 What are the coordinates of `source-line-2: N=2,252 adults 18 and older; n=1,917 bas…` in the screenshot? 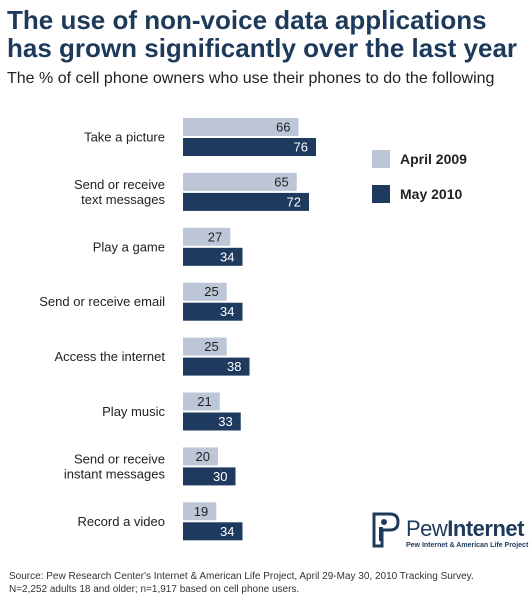 It's located at (154, 589).